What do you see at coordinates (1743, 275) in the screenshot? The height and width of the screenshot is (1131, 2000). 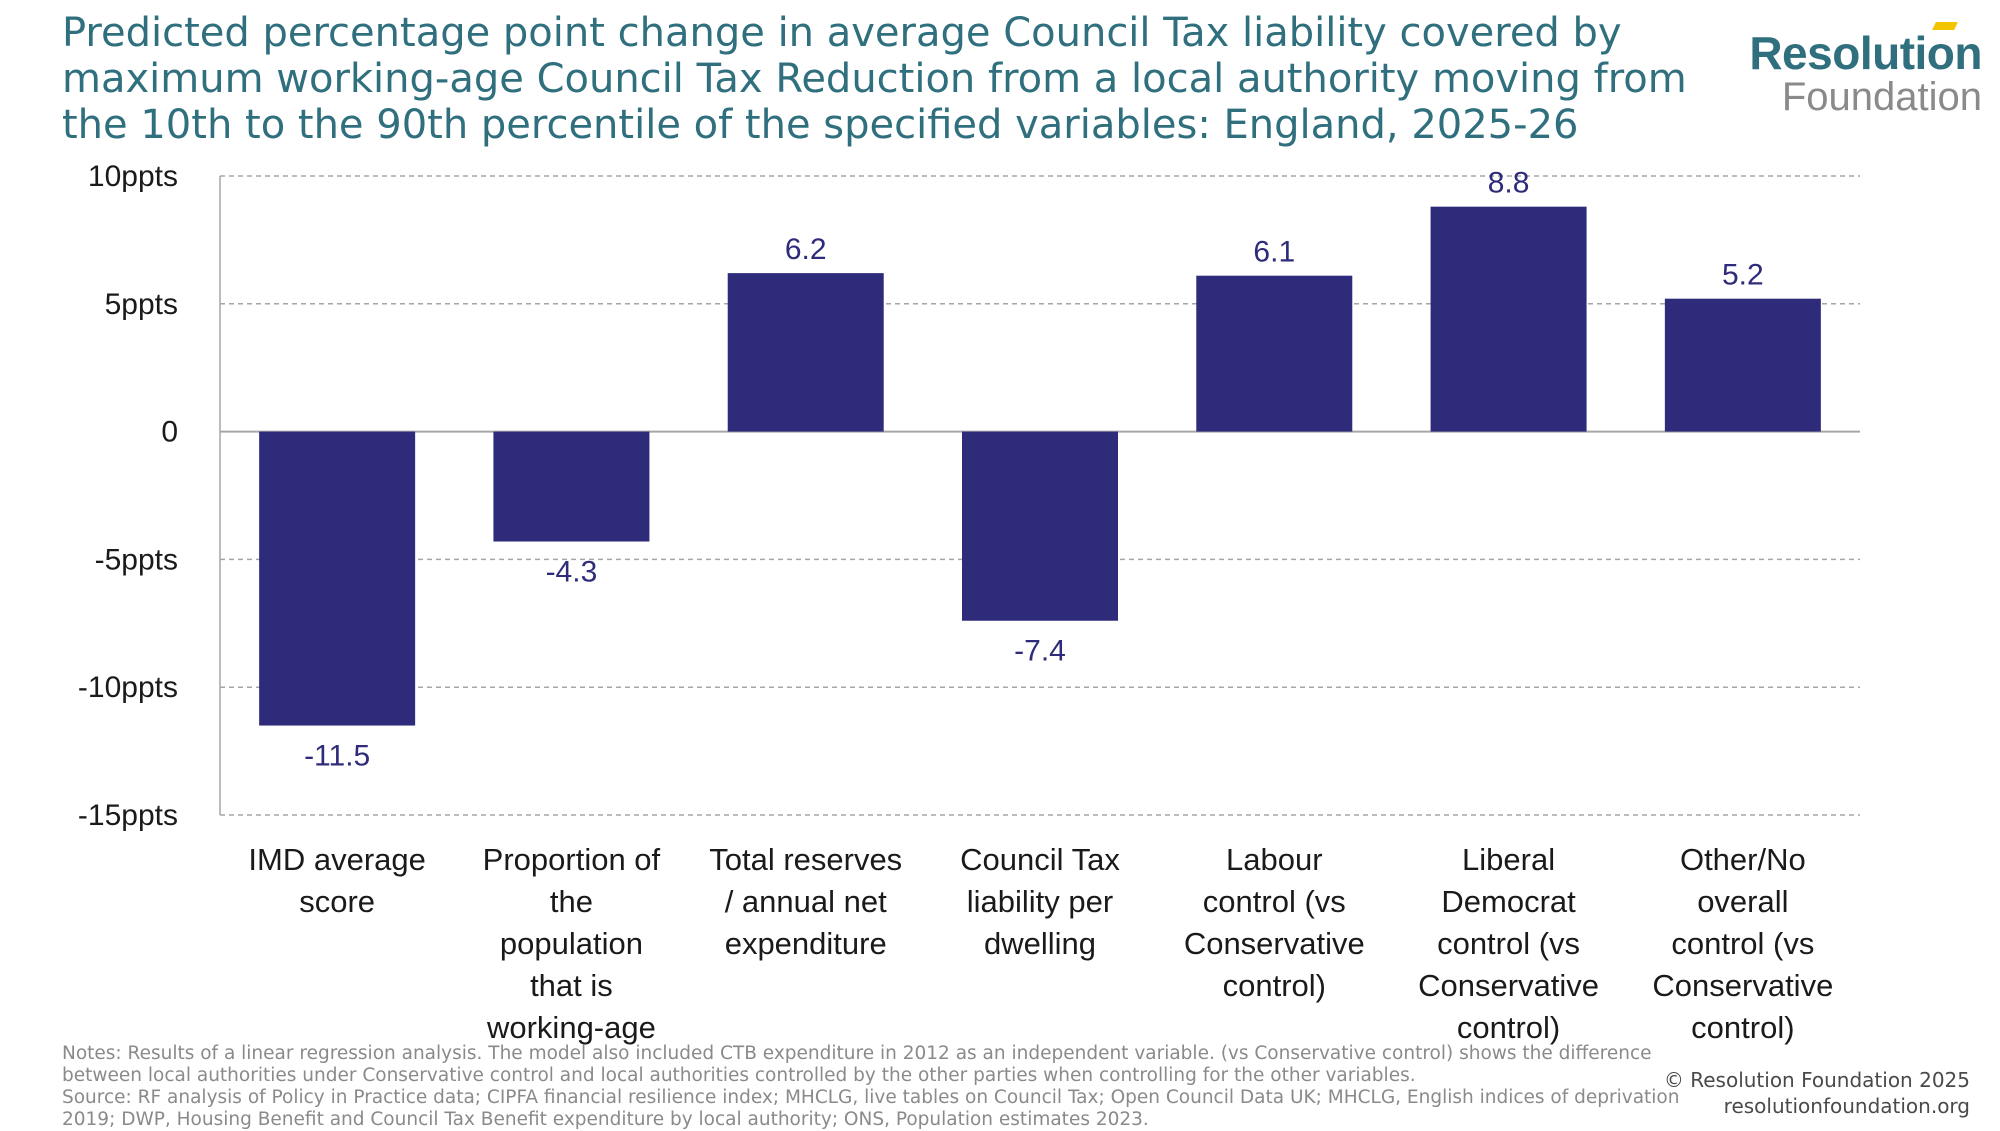 I see `data-label: 5.2` at bounding box center [1743, 275].